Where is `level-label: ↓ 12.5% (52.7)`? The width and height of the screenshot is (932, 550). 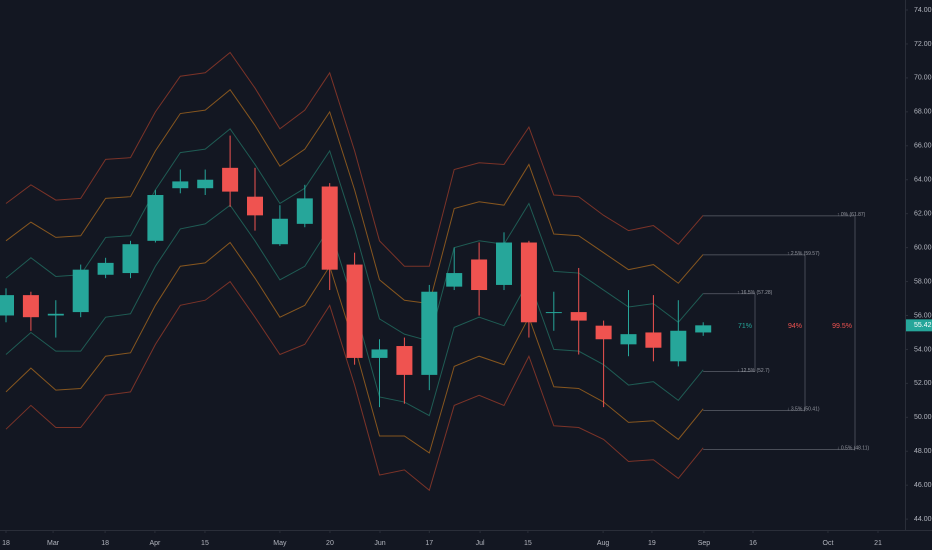 level-label: ↓ 12.5% (52.7) is located at coordinates (753, 371).